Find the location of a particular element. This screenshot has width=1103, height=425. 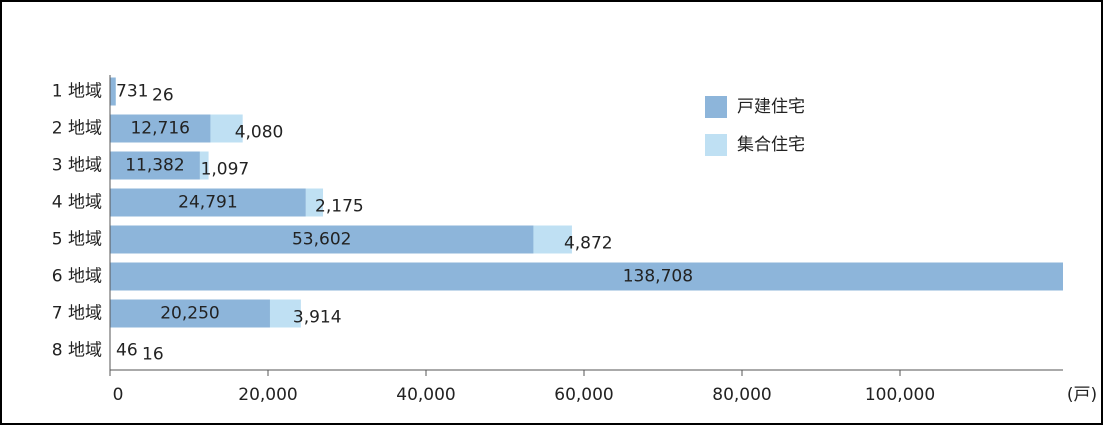

value-label: 138,708 is located at coordinates (658, 277).